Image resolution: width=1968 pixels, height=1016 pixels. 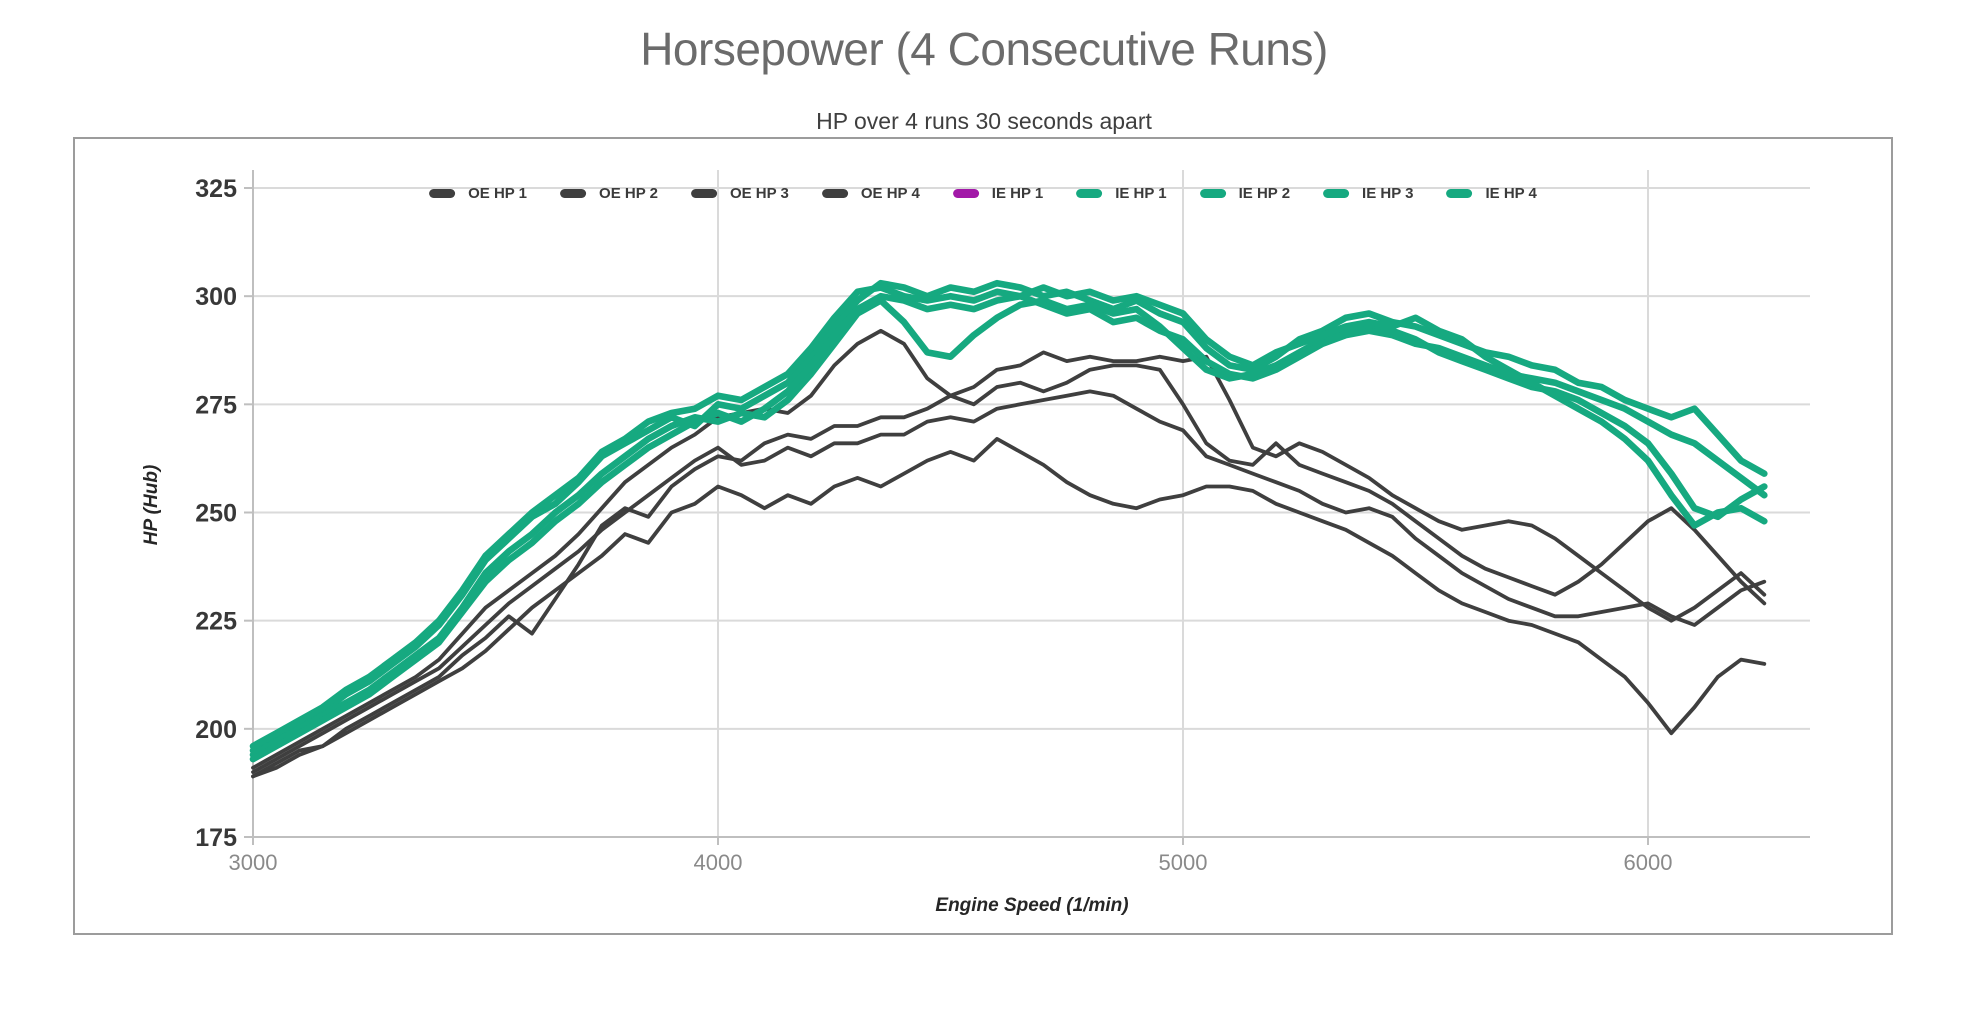 I want to click on legend-item-oe-hp-1-0: OE HP 1, so click(x=478, y=193).